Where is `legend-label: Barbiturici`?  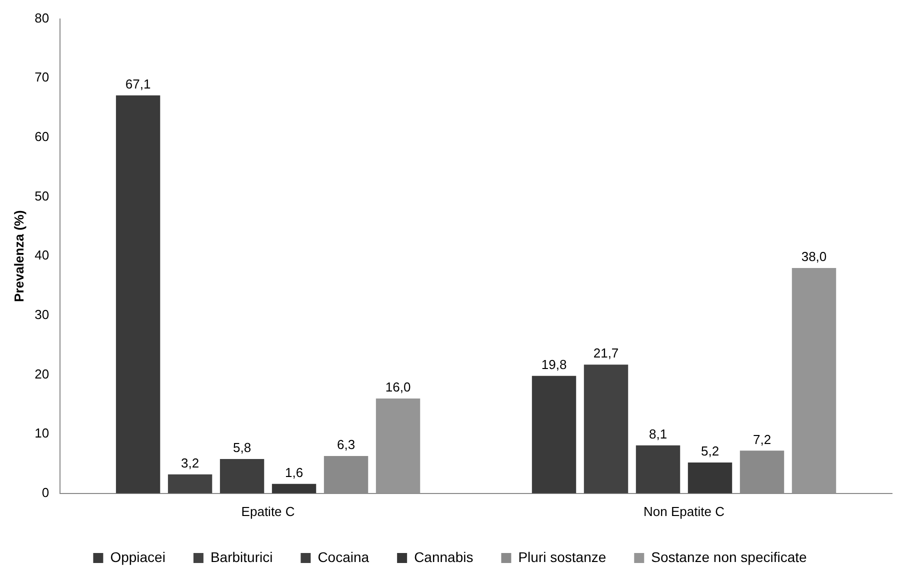 legend-label: Barbiturici is located at coordinates (241, 556).